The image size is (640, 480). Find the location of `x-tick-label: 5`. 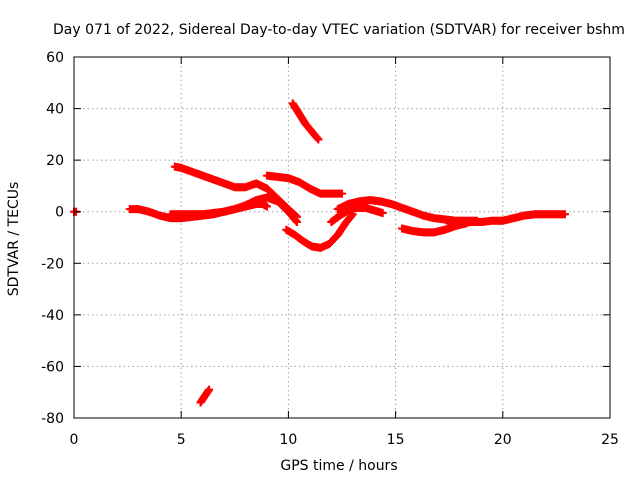

x-tick-label: 5 is located at coordinates (181, 440).